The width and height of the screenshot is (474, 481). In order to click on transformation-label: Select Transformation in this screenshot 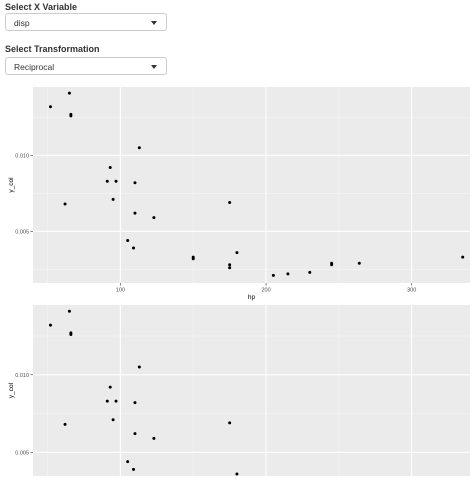, I will do `click(52, 49)`.